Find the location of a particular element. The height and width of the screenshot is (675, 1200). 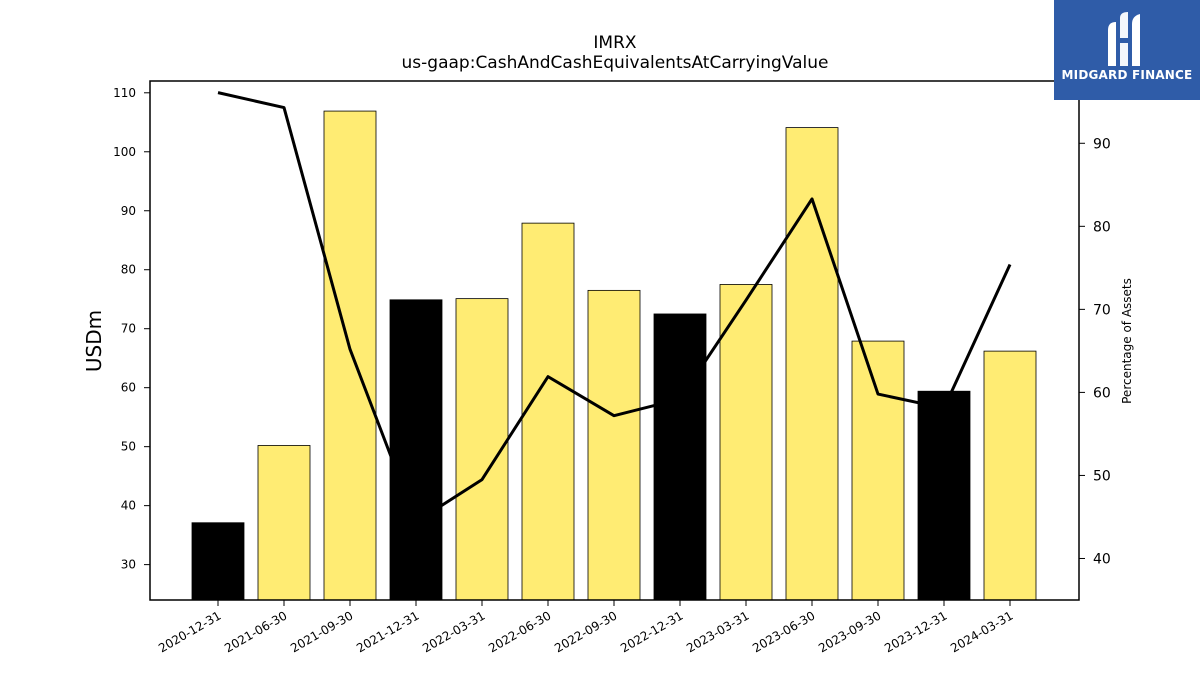

x-tick-label: 2020-12-31 is located at coordinates (189, 631).